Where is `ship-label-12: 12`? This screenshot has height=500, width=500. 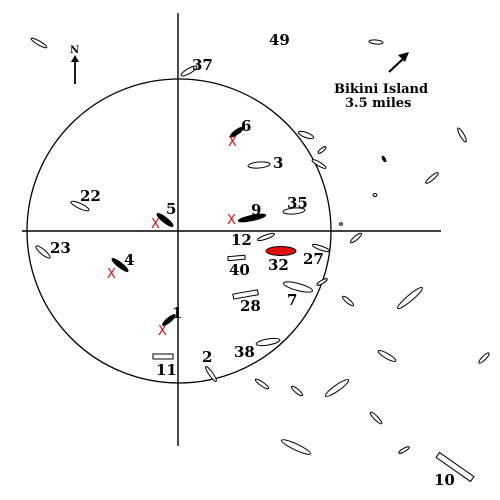
ship-label-12: 12 is located at coordinates (241, 240).